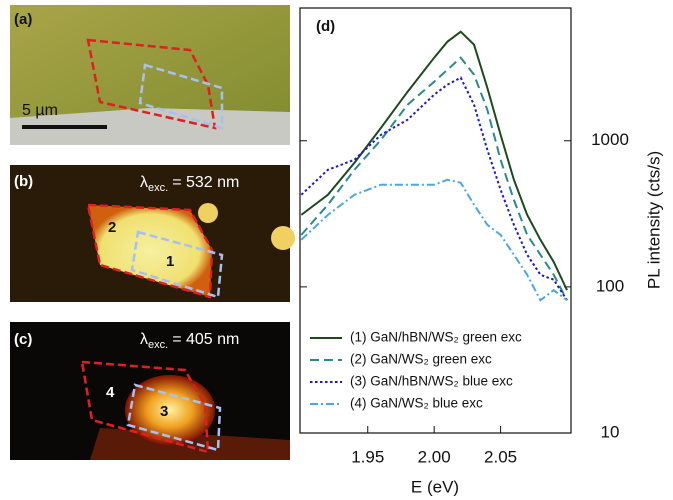 The image size is (673, 500). Describe the element at coordinates (164, 411) in the screenshot. I see `region-label: 3` at that location.